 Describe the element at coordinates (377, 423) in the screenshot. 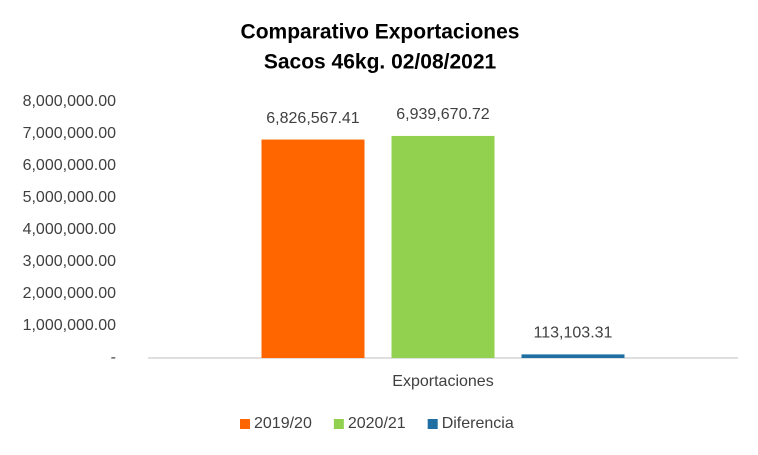

I see `legend-label: 2020/21` at that location.